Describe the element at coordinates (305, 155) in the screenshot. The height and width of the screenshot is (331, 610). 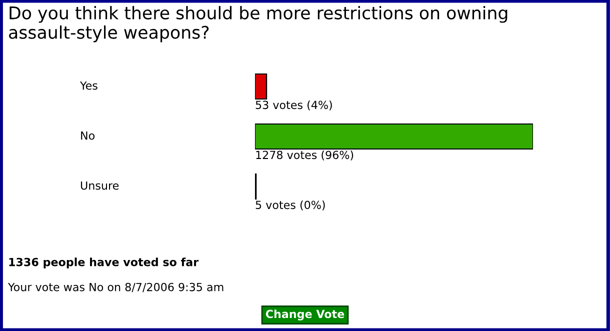
I see `data-label: 1278 votes (96%)` at that location.